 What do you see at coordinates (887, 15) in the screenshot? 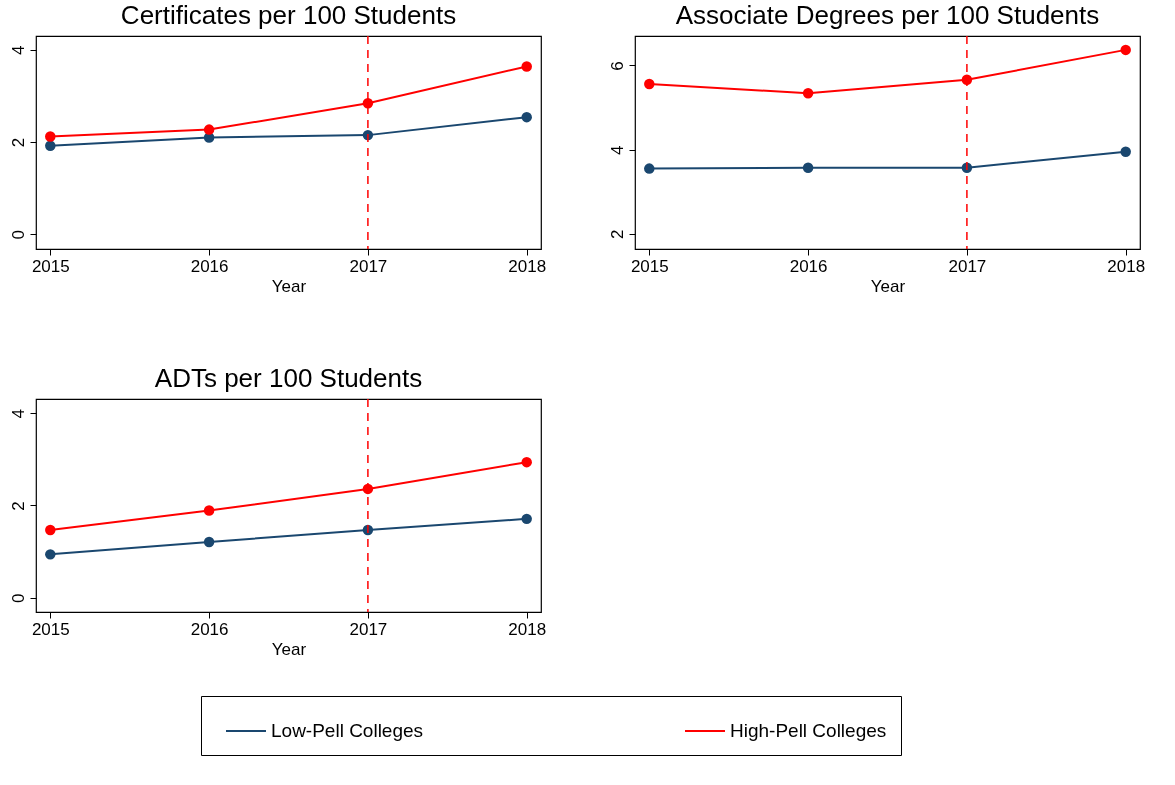
I see `chart-title: Associate Degrees per 100 Students` at bounding box center [887, 15].